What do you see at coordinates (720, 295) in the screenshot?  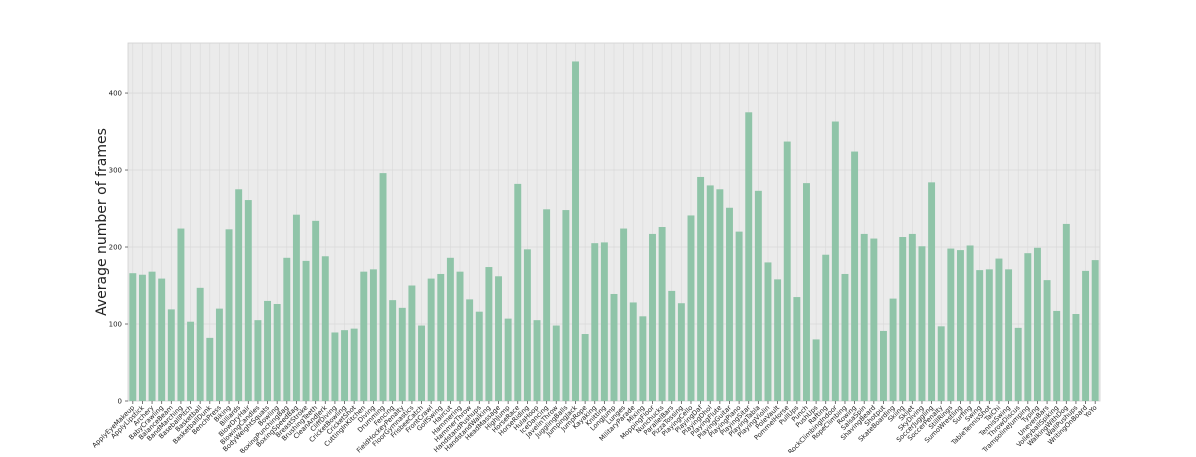 I see `bar-PlayingFlute` at bounding box center [720, 295].